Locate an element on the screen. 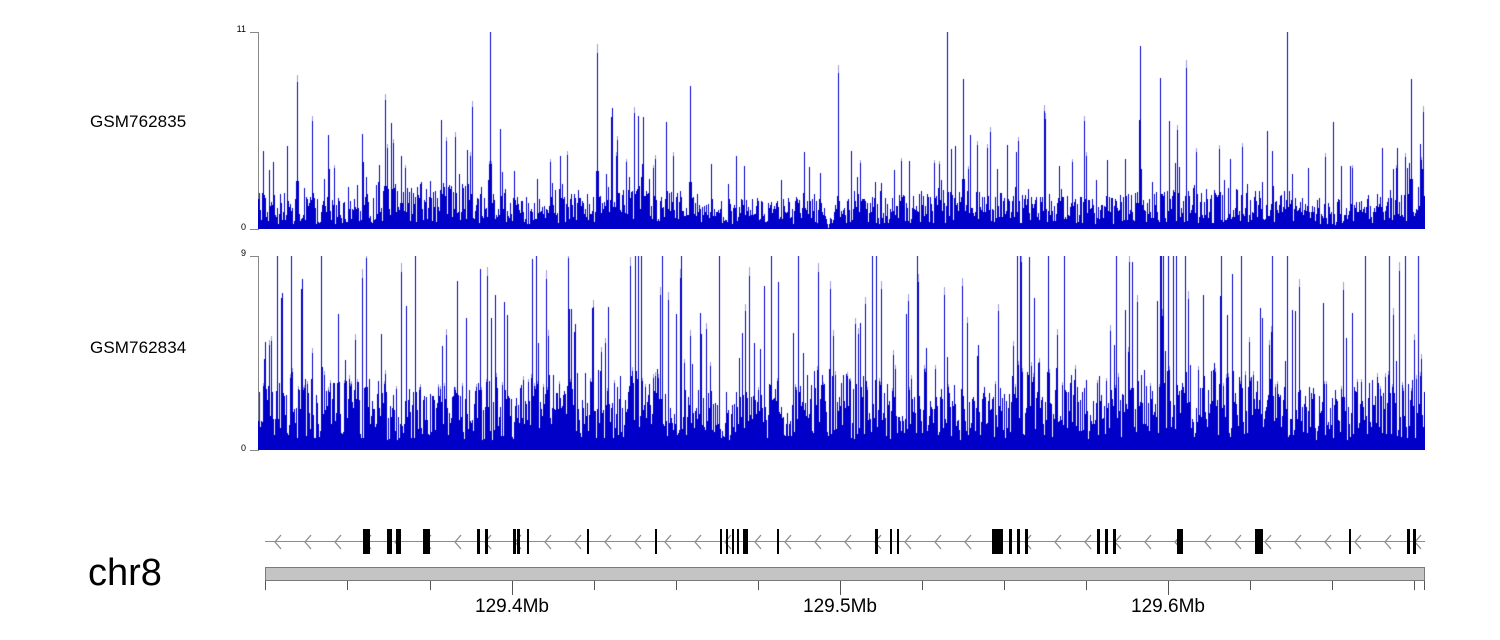 The image size is (1500, 640). ruler-tick-labels: 129.4Mb 129.5Mb 129.6Mb is located at coordinates (845, 601).